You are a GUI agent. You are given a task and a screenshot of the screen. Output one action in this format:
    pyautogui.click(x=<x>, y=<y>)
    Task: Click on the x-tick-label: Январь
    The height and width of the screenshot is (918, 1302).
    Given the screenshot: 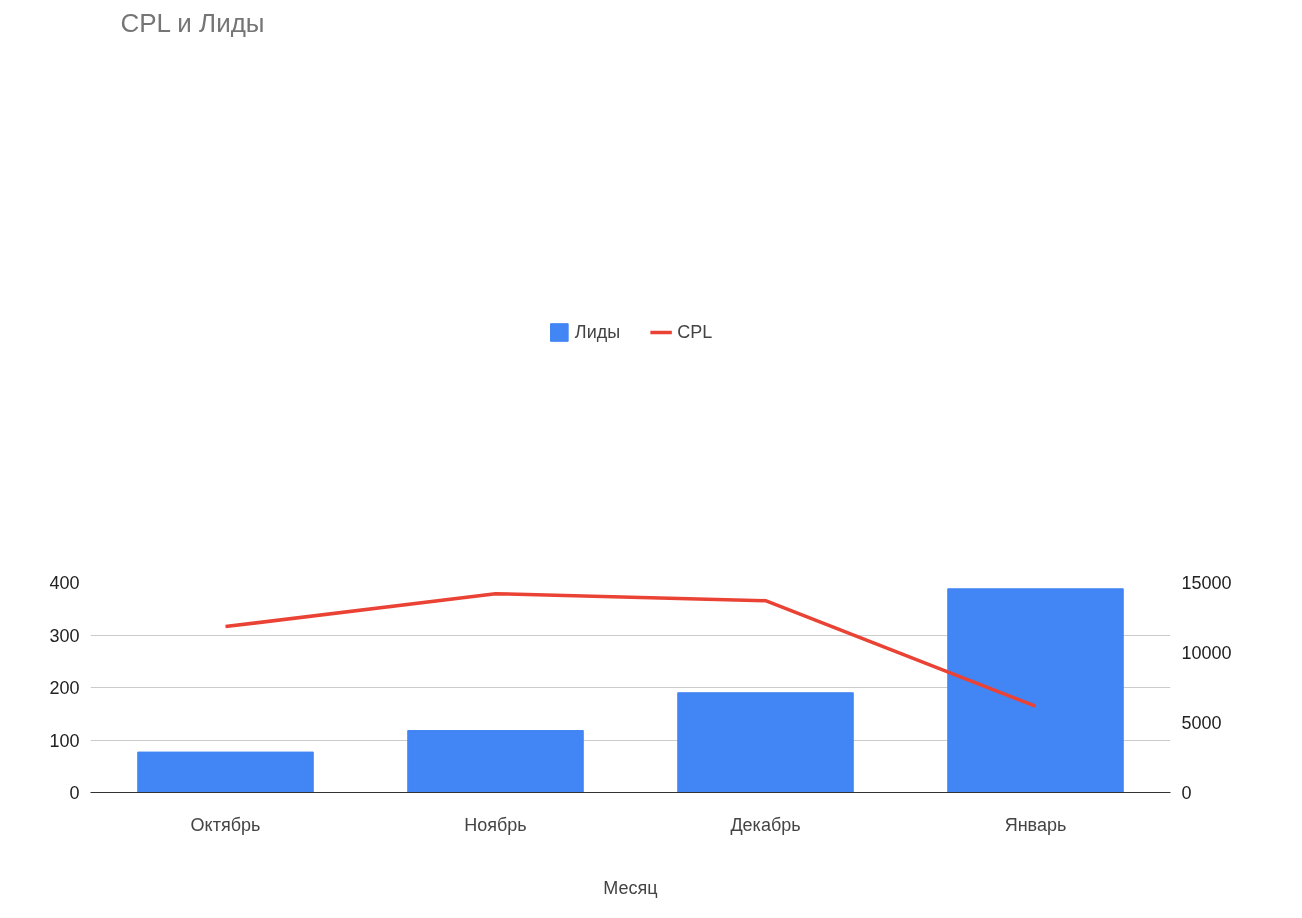 What is the action you would take?
    pyautogui.click(x=1035, y=824)
    